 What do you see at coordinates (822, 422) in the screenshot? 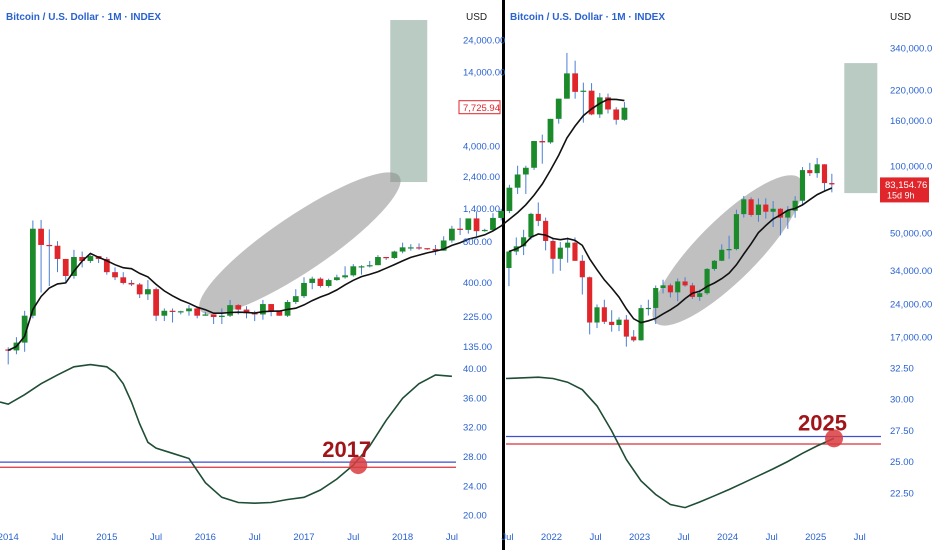
I see `right-marker-year-label: 2025` at bounding box center [822, 422].